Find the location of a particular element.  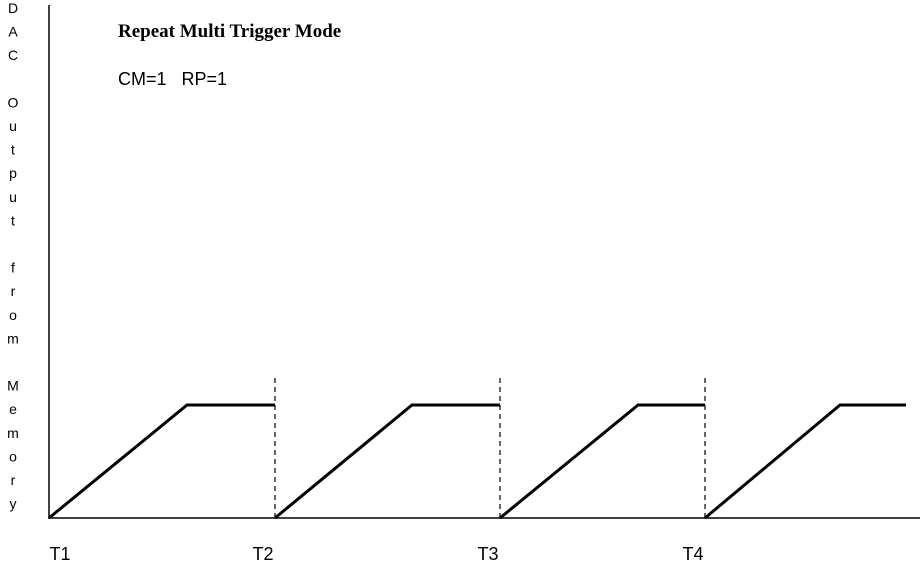

time-label: T3 is located at coordinates (487, 554).